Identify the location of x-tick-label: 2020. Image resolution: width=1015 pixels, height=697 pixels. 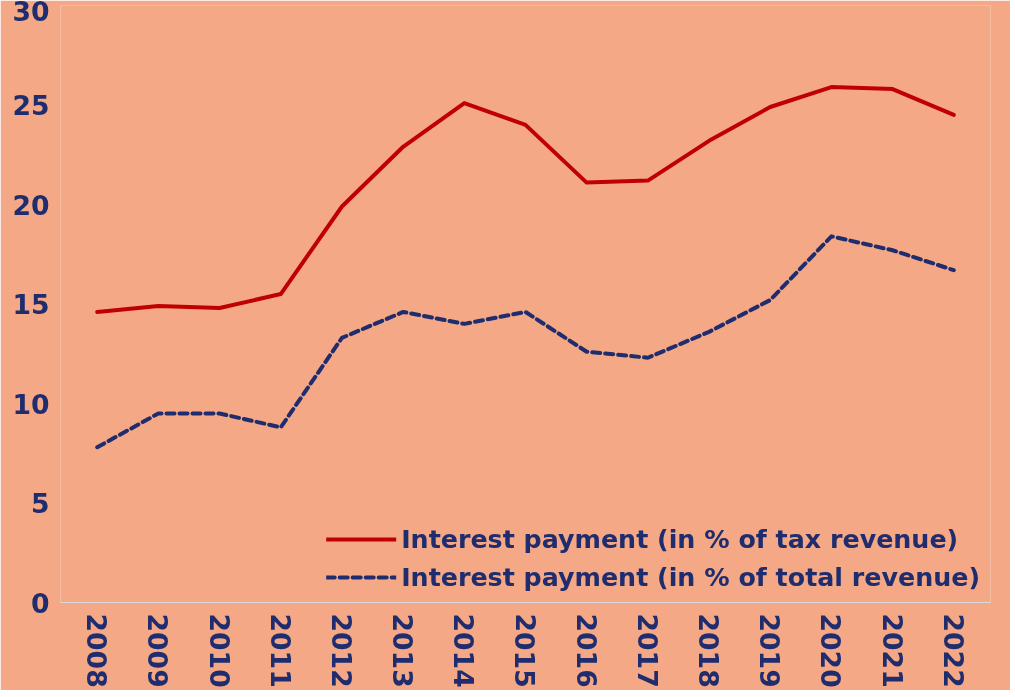
(831, 650).